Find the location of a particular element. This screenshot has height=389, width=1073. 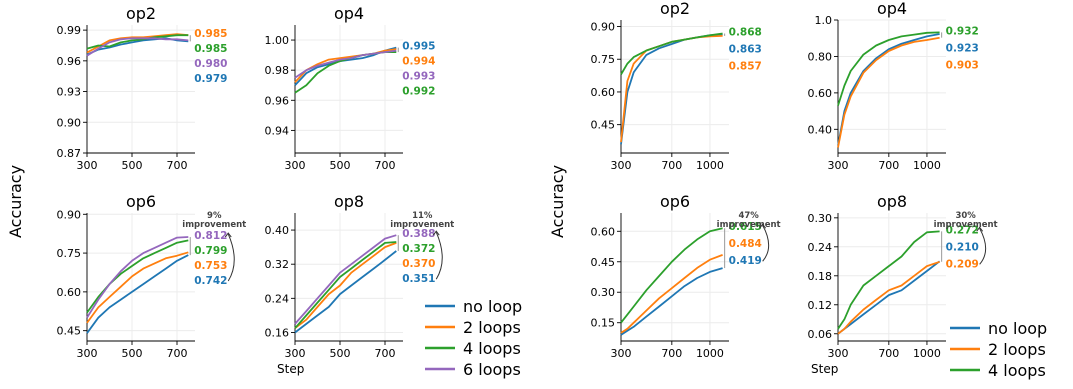

y-tick-label: 0.98 is located at coordinates (277, 70).